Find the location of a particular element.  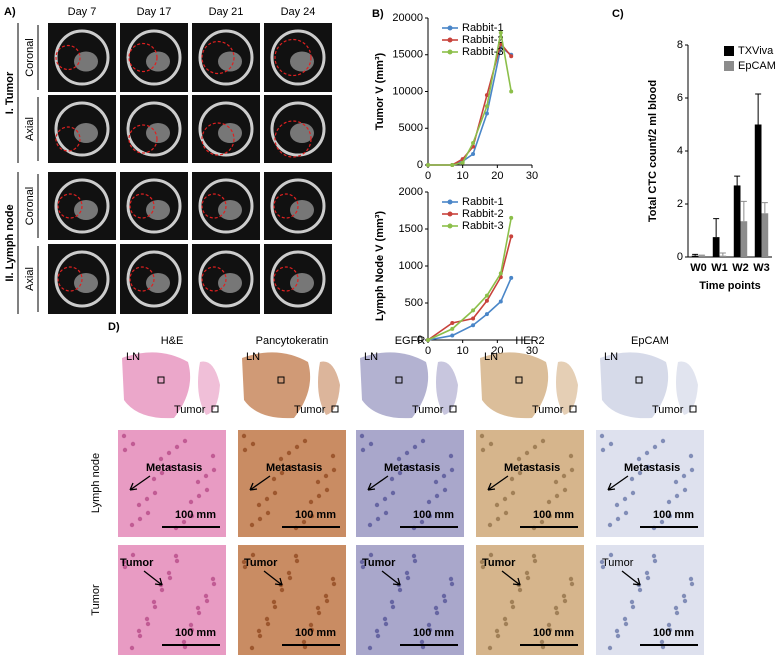

day-label: Day 24 is located at coordinates (298, 12).